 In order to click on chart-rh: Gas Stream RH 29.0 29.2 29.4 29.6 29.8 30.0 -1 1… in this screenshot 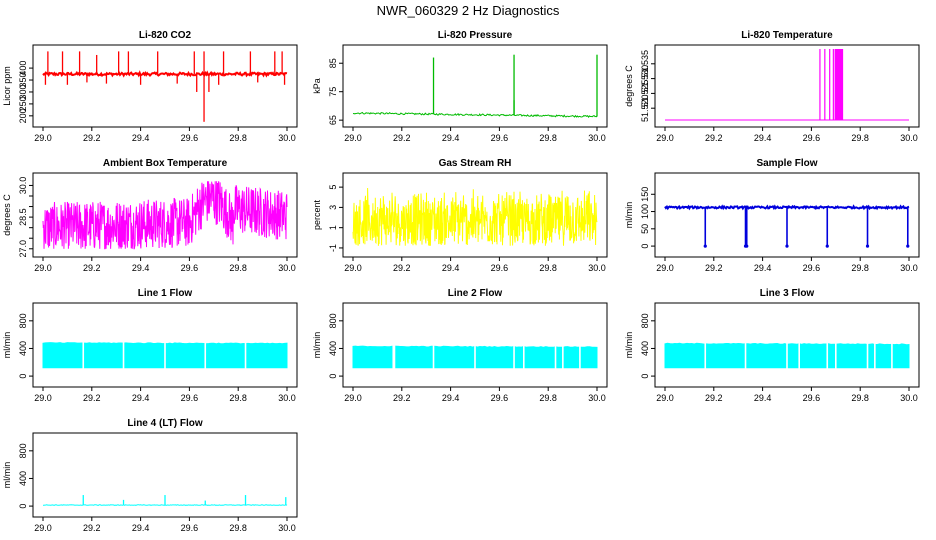, I will do `click(460, 215)`.